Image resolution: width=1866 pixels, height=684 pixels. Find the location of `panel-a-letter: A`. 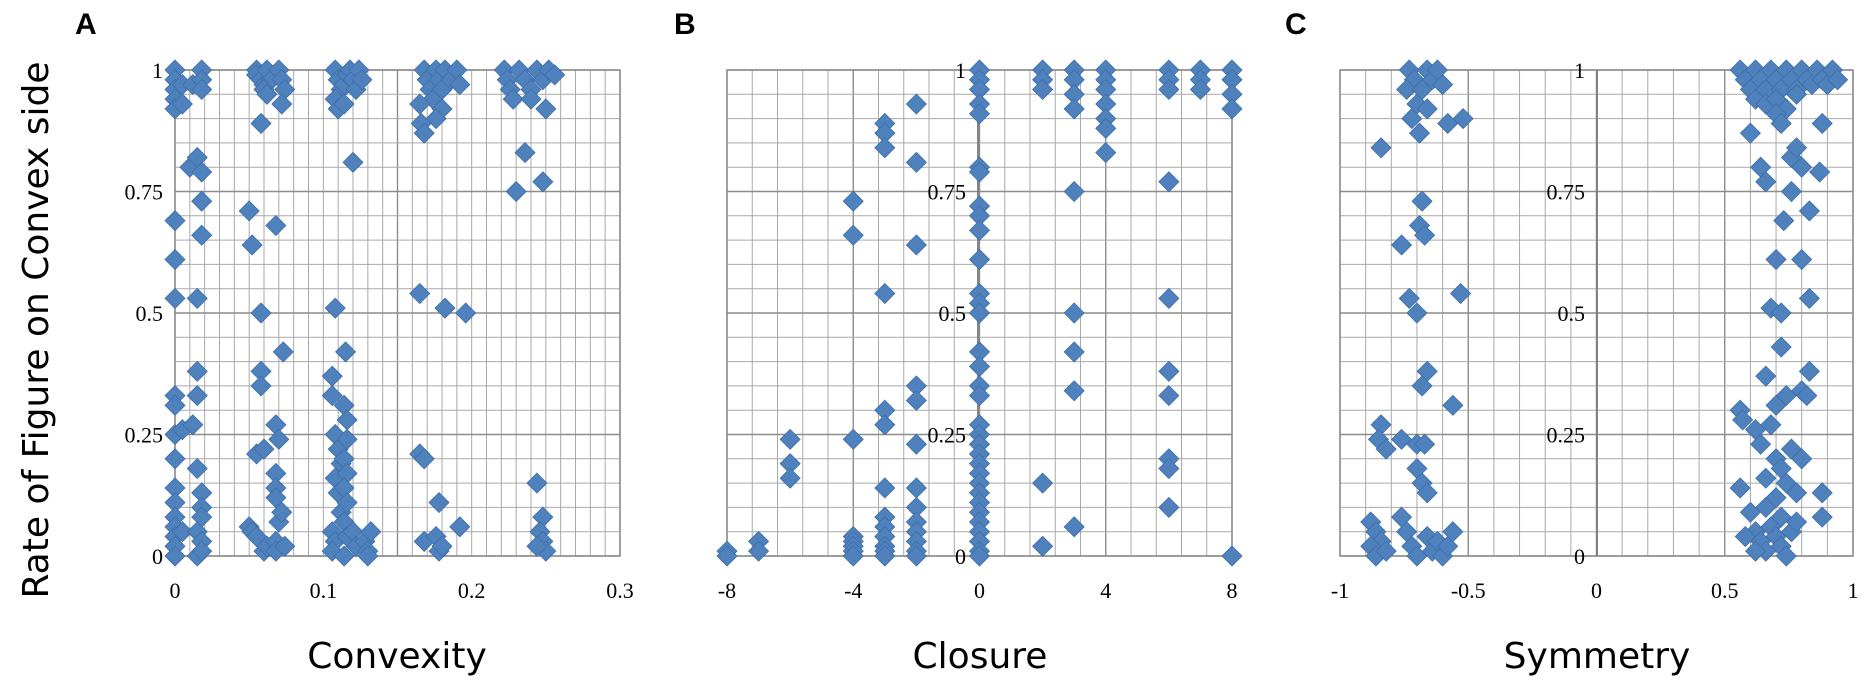

panel-a-letter: A is located at coordinates (86, 24).